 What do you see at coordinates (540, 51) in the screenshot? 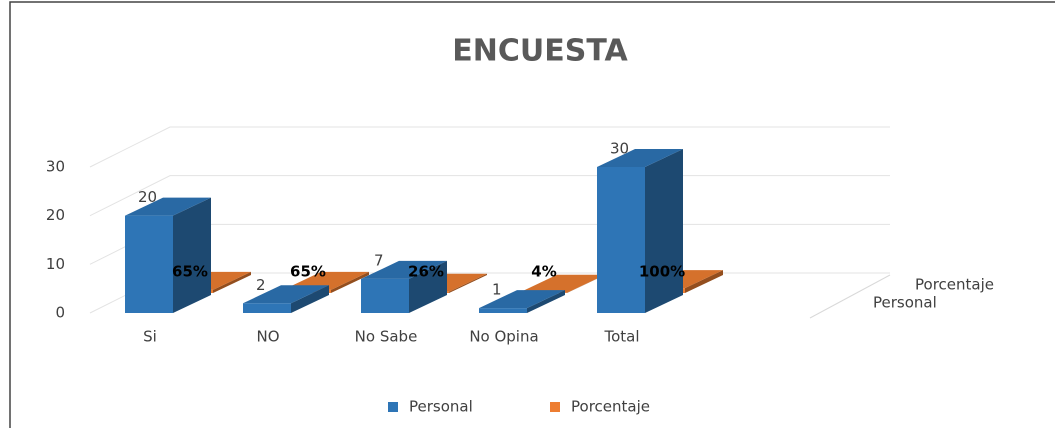
I see `chart-title: ENCUESTA` at bounding box center [540, 51].